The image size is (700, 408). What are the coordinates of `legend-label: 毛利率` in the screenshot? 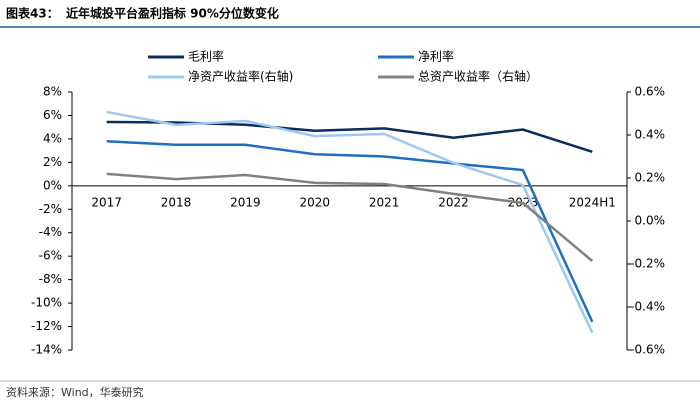 It's located at (206, 56).